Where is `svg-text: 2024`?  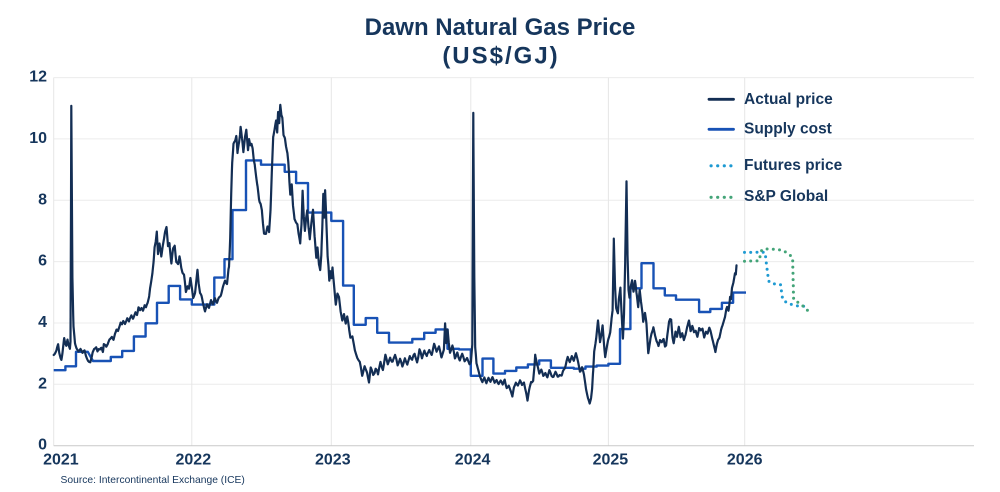 svg-text: 2024 is located at coordinates (473, 460).